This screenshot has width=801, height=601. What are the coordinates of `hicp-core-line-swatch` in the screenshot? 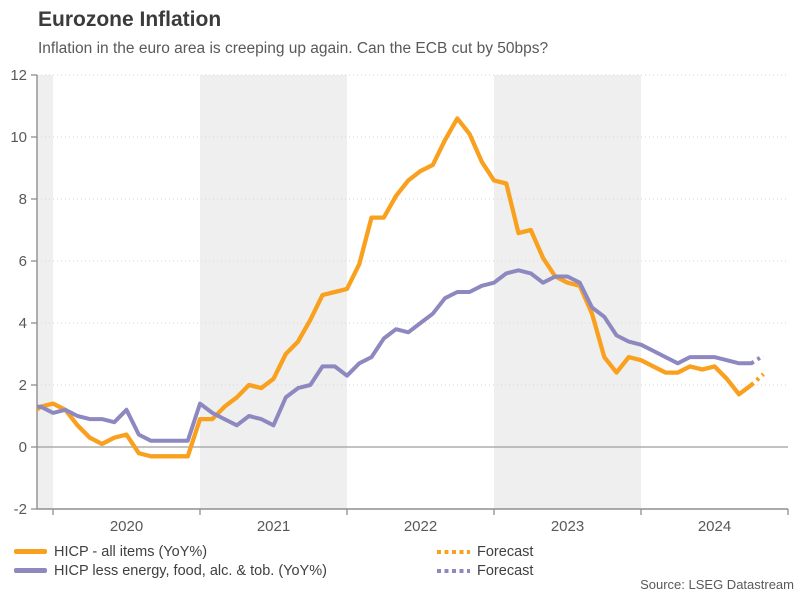 It's located at (30, 570).